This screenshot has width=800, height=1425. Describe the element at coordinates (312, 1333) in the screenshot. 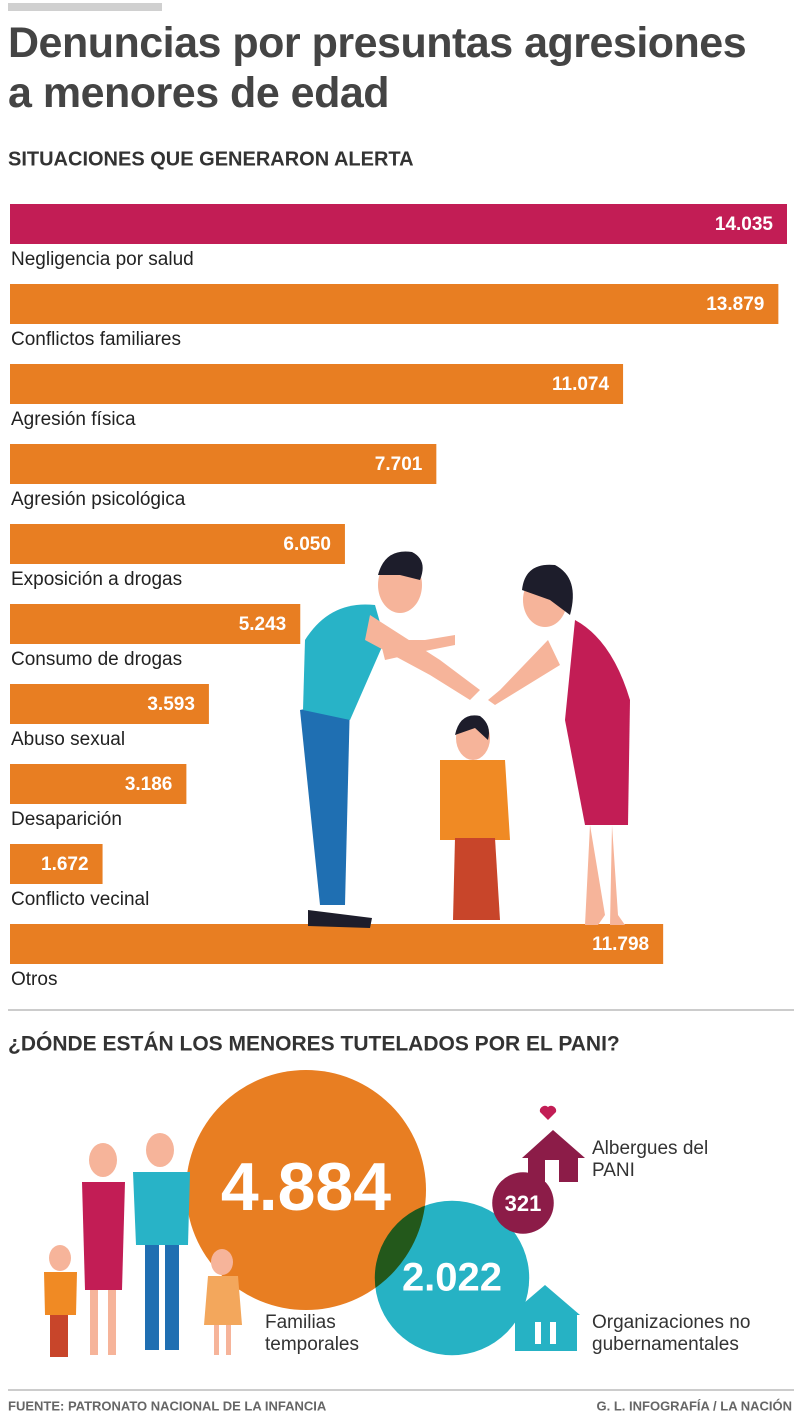

I see `category-label: Familias temporales` at that location.